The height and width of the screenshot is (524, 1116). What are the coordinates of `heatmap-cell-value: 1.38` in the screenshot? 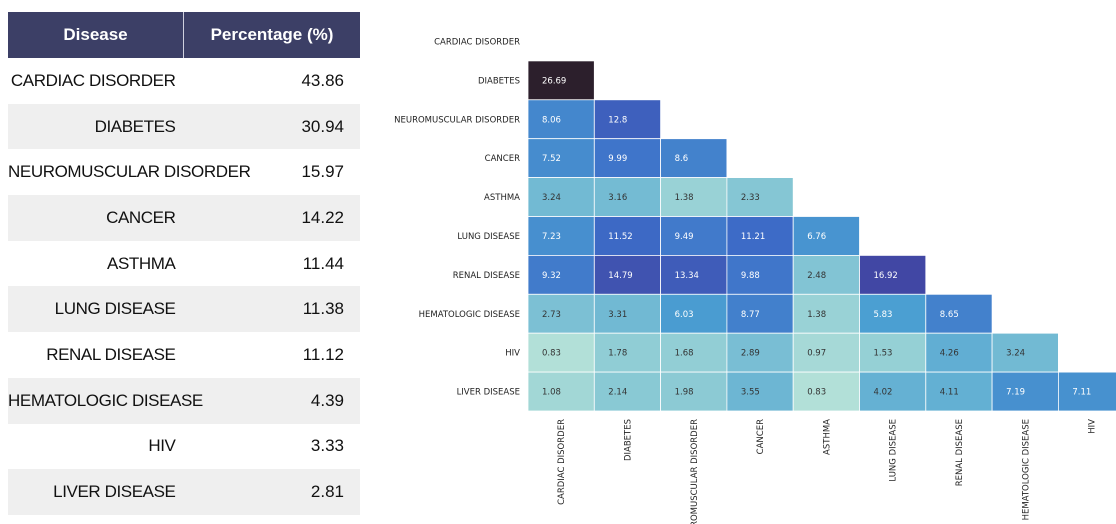 It's located at (816, 315).